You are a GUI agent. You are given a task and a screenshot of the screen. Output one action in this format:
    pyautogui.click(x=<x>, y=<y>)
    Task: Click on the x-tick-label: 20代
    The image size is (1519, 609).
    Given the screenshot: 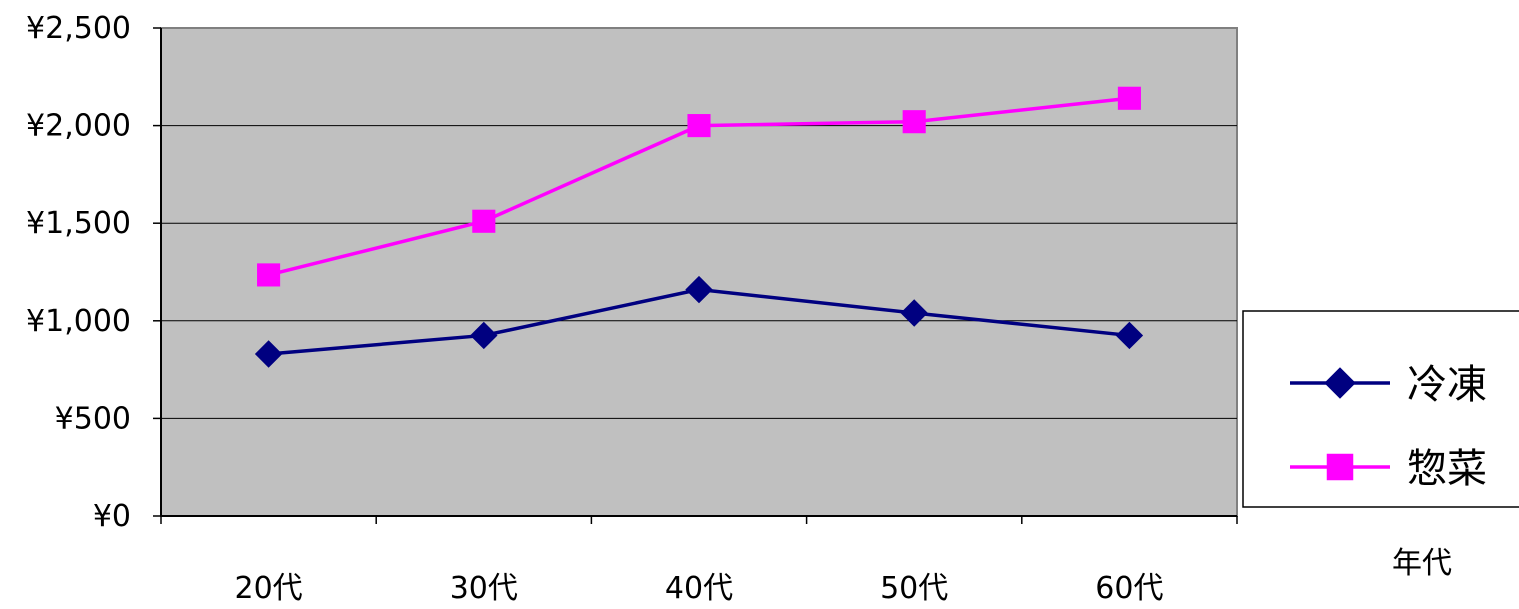 What is the action you would take?
    pyautogui.click(x=269, y=588)
    